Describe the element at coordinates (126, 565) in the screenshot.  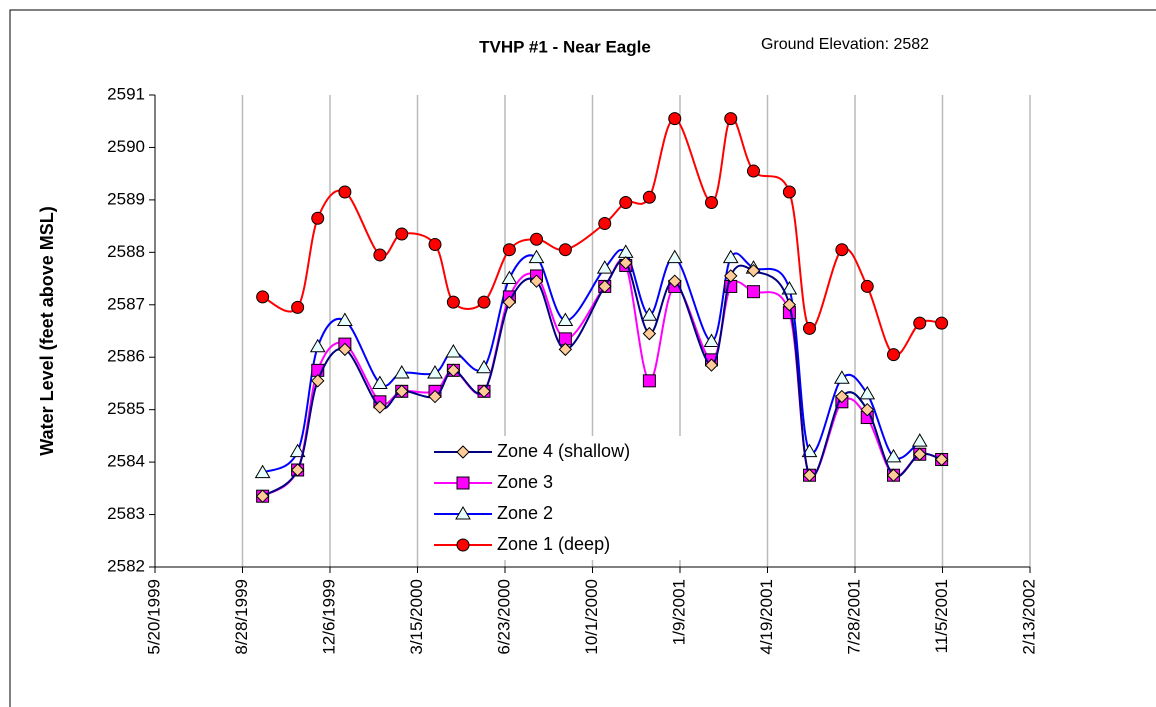
I see `y-tick-label: 2582` at that location.